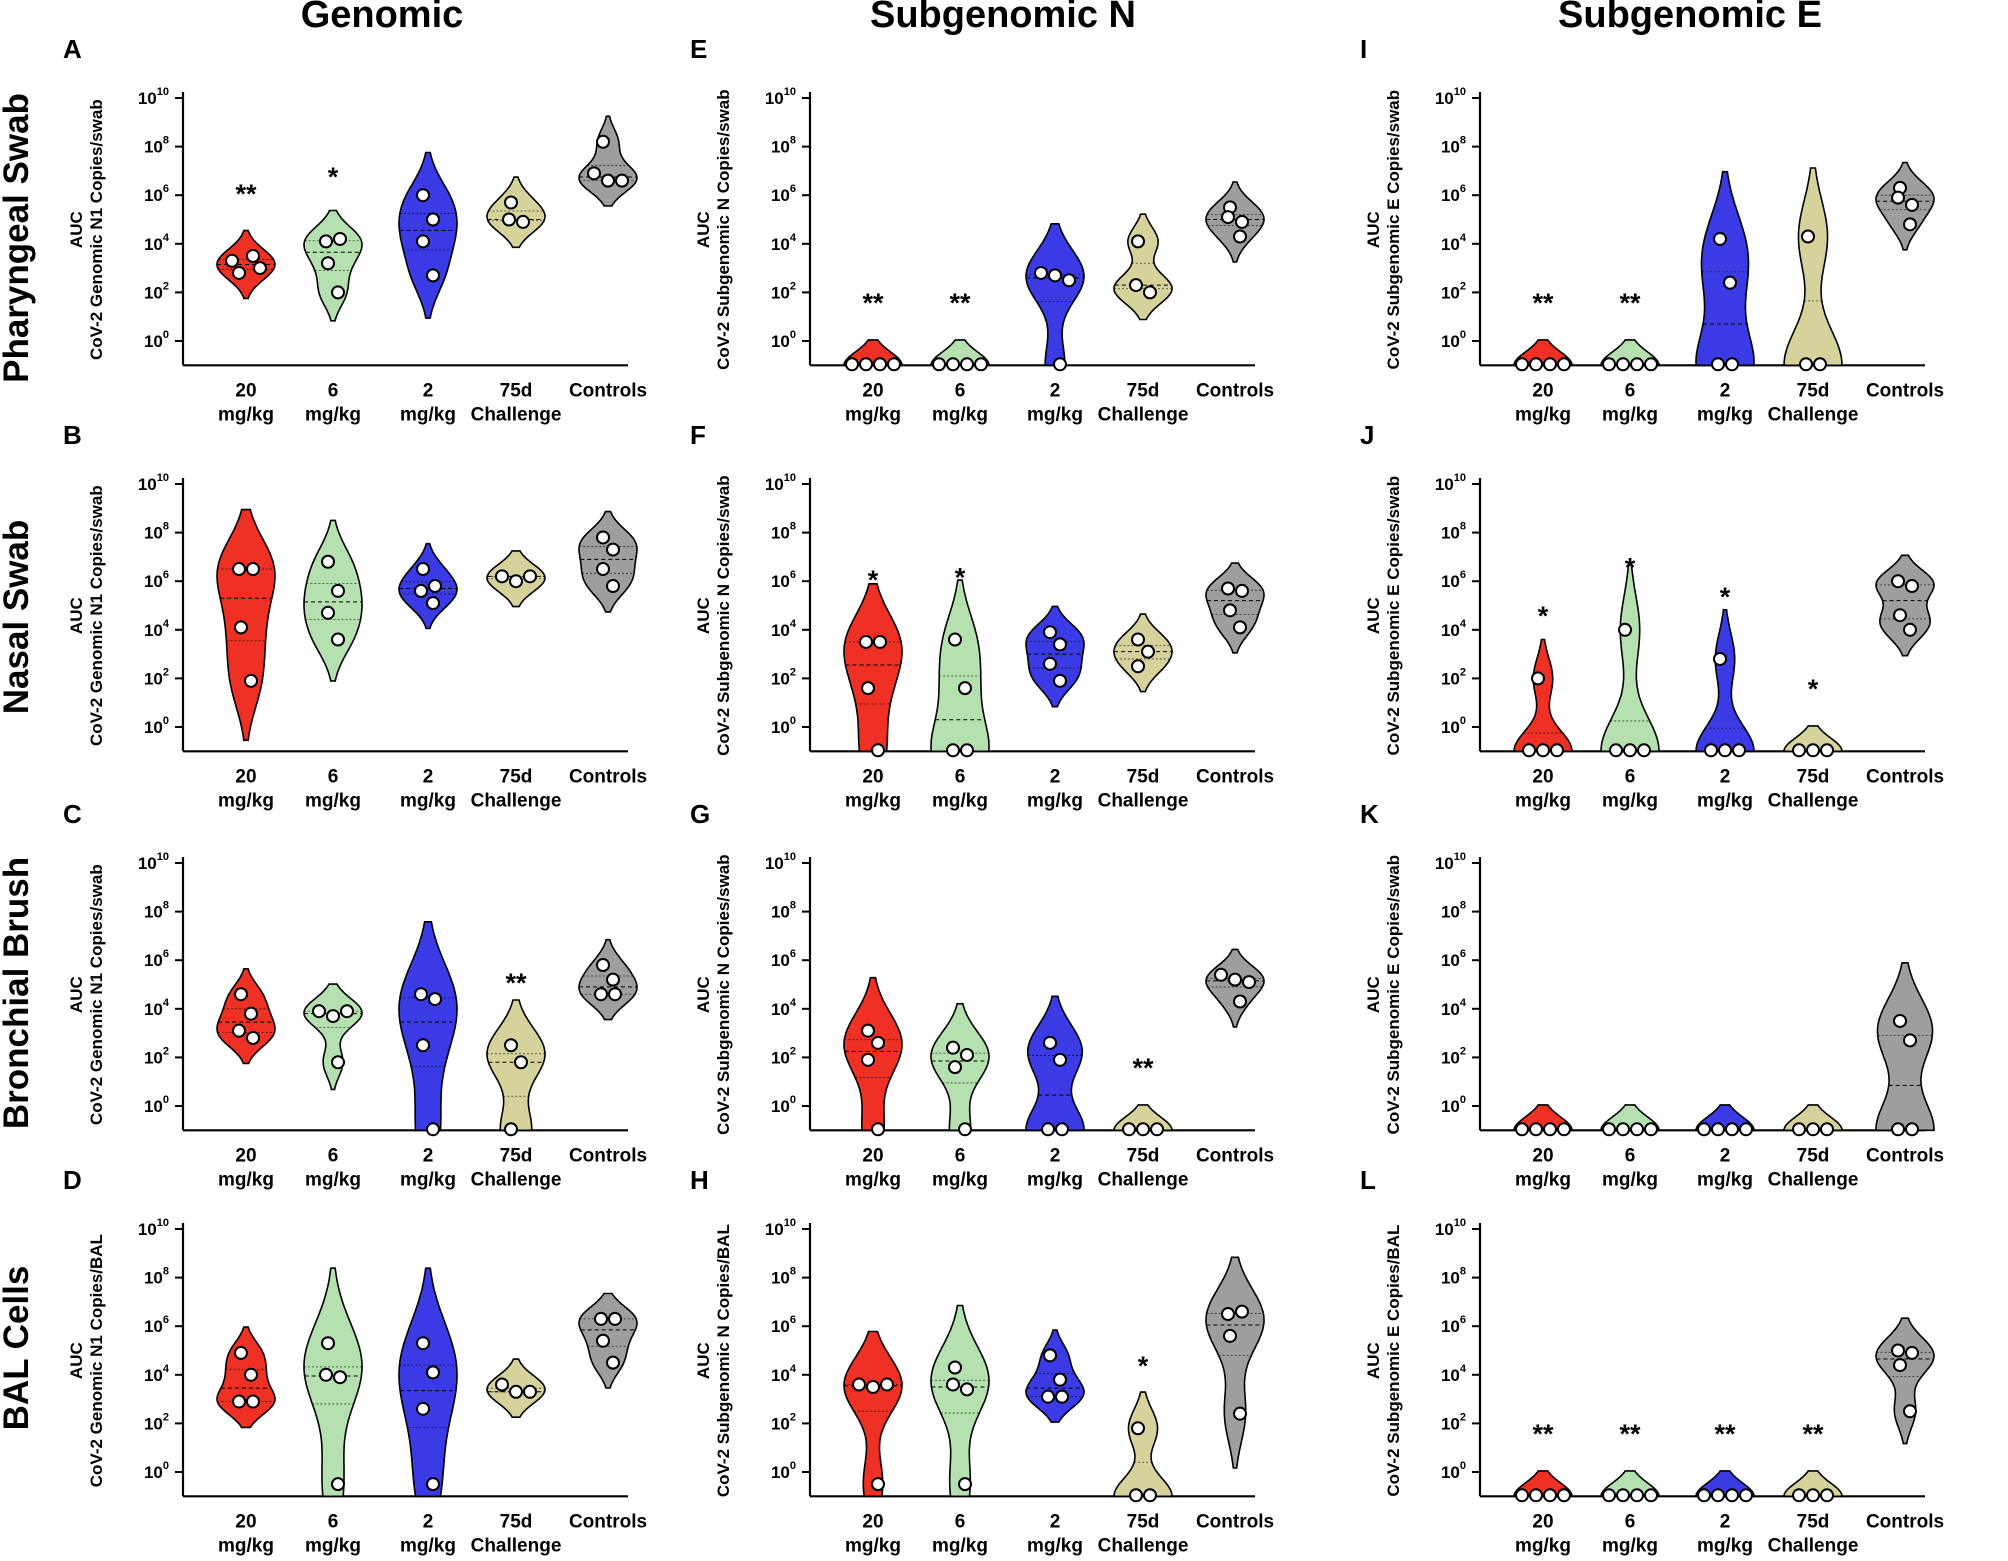 This screenshot has height=1561, width=2008. What do you see at coordinates (872, 776) in the screenshot?
I see `x-tick-label: 20` at bounding box center [872, 776].